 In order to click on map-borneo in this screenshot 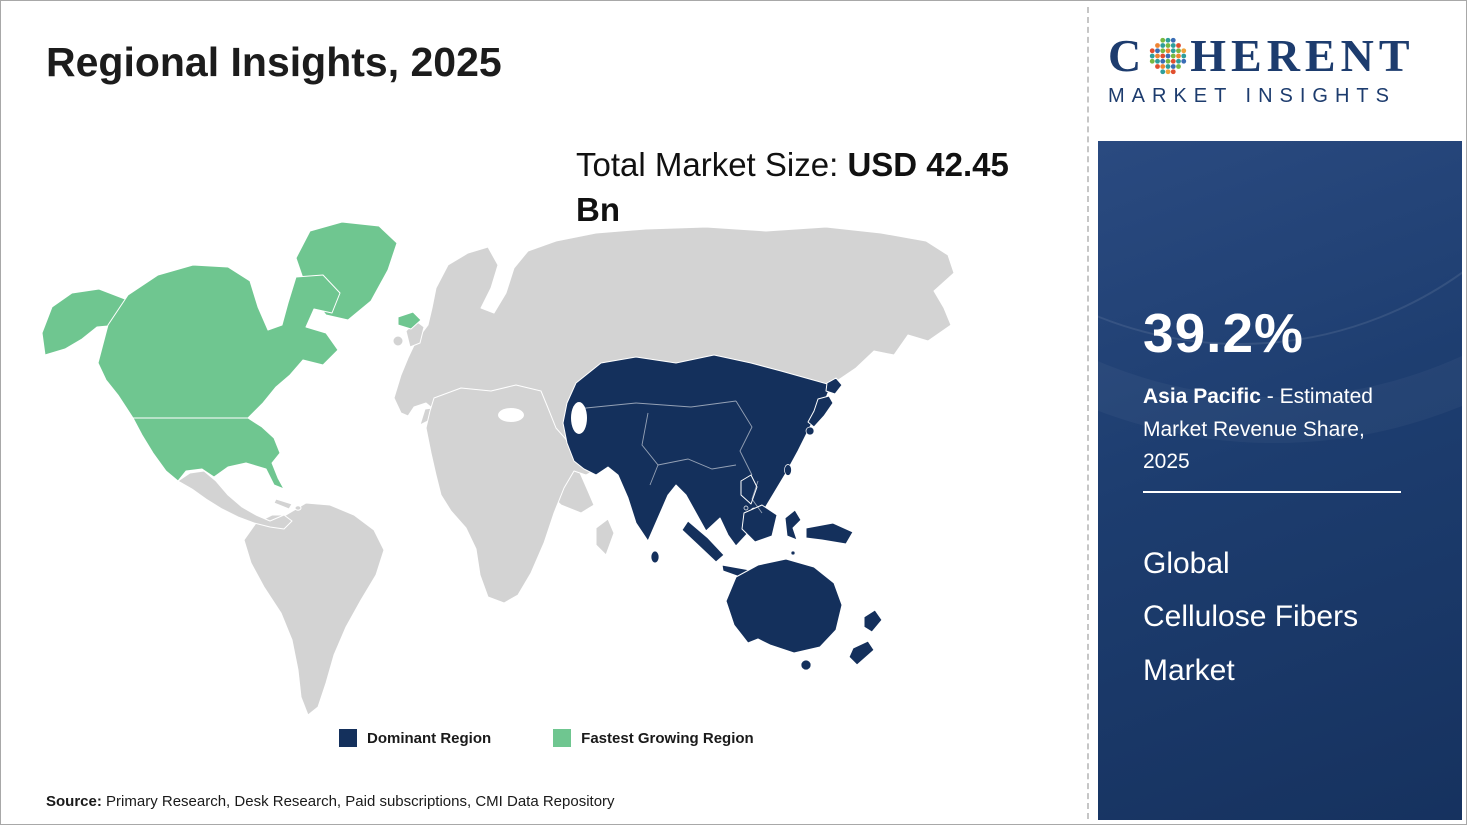, I will do `click(759, 523)`.